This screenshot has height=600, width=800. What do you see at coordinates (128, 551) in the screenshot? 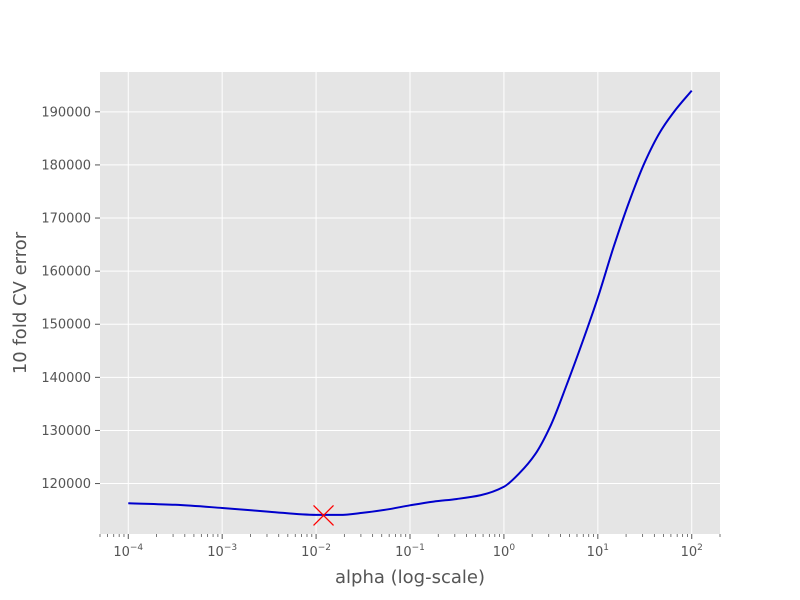
I see `x-tick-label: 10⁻⁴` at bounding box center [128, 551].